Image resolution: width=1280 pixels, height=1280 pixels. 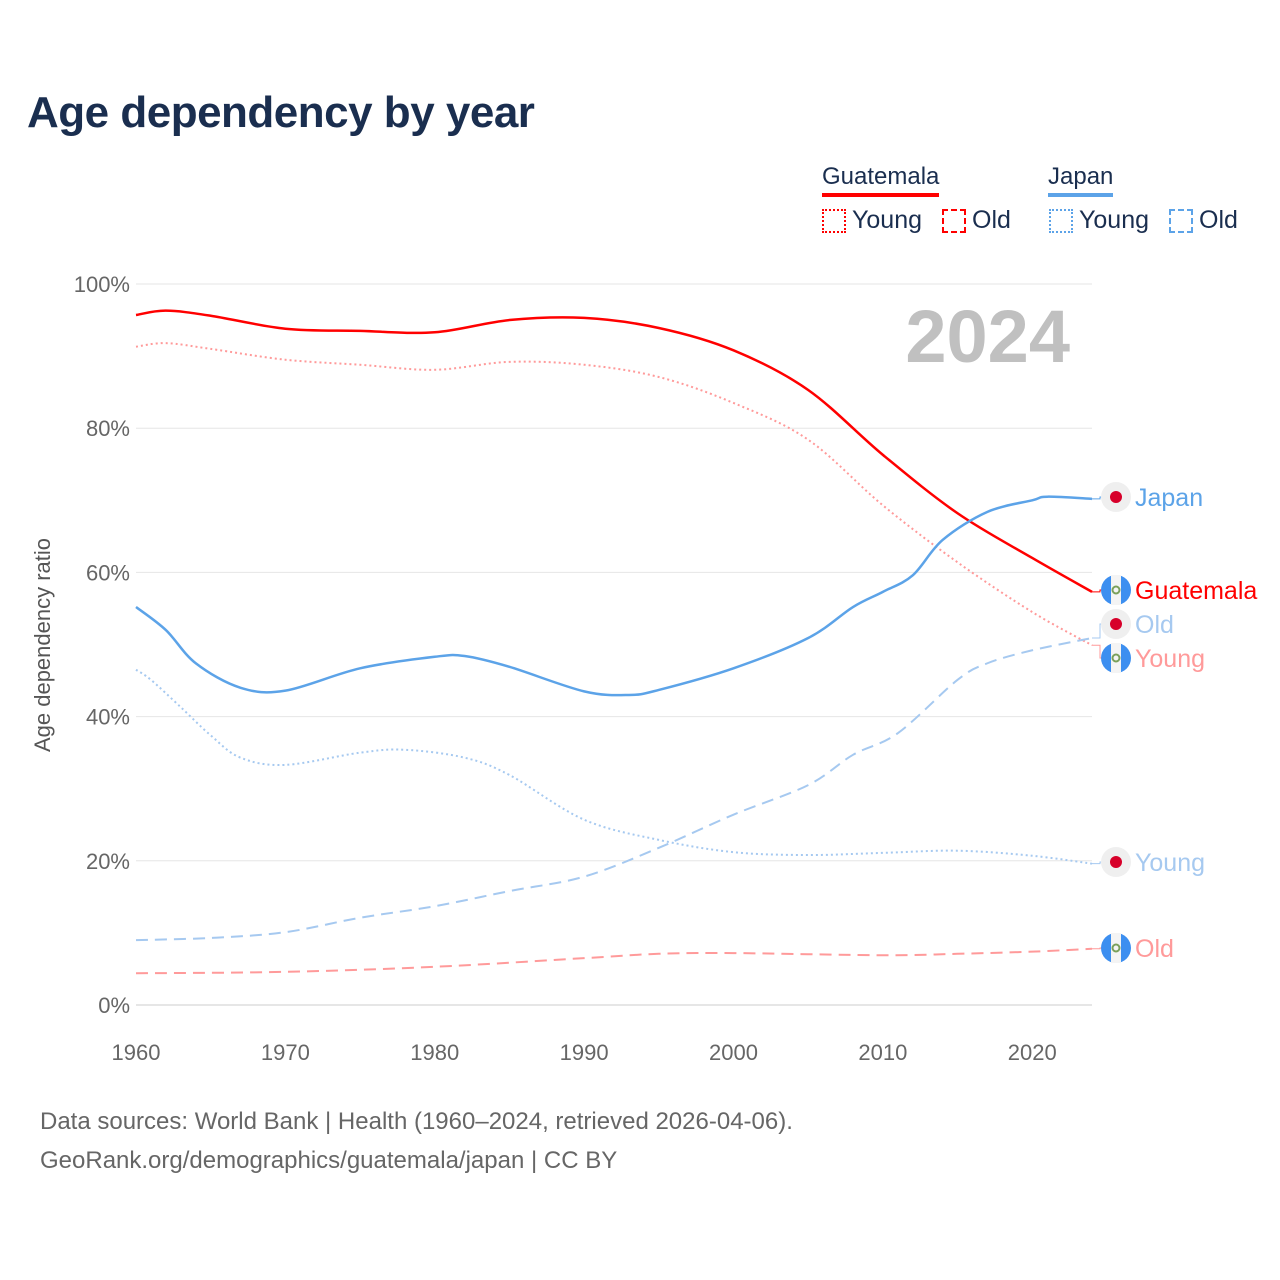 What do you see at coordinates (136, 1052) in the screenshot?
I see `x-tick-label: 1960` at bounding box center [136, 1052].